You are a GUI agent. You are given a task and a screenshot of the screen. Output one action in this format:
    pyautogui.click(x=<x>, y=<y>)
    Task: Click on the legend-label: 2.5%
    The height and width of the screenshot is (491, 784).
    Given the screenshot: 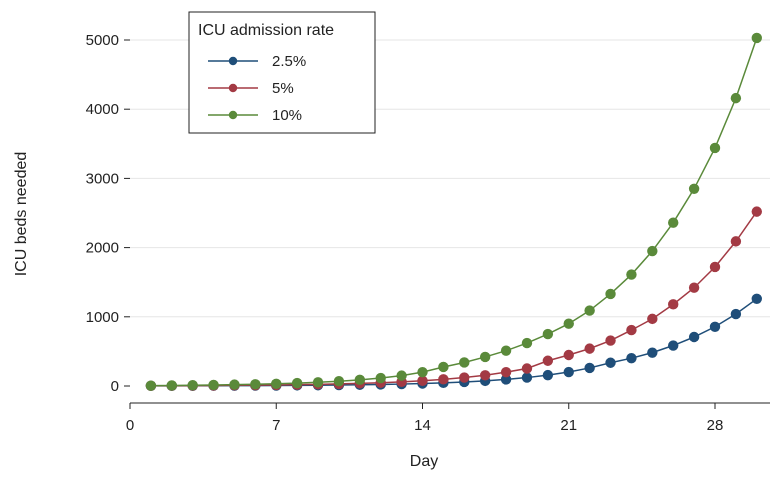 What is the action you would take?
    pyautogui.click(x=289, y=61)
    